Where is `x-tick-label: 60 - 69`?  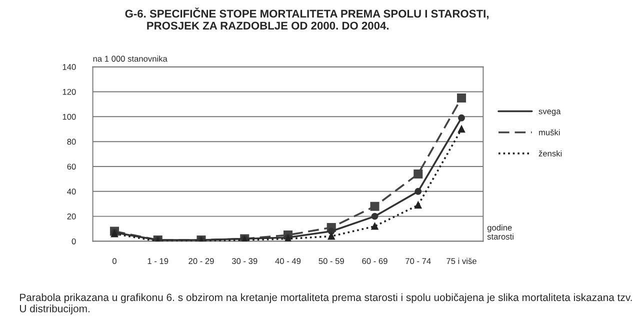
x-tick-label: 60 - 69 is located at coordinates (375, 261).